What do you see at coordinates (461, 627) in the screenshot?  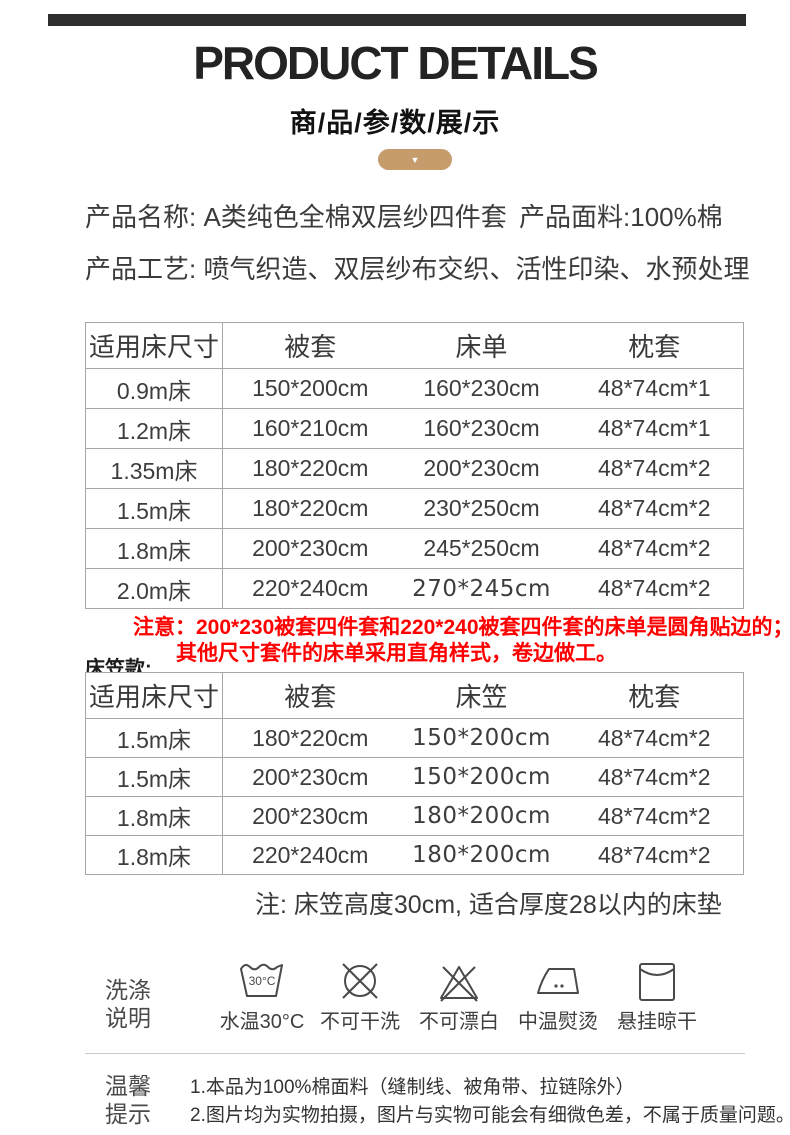 I see `notice-line-1: 注意：200*230被套四件套和220*240被套四件套的床单是圆角贴边的；` at bounding box center [461, 627].